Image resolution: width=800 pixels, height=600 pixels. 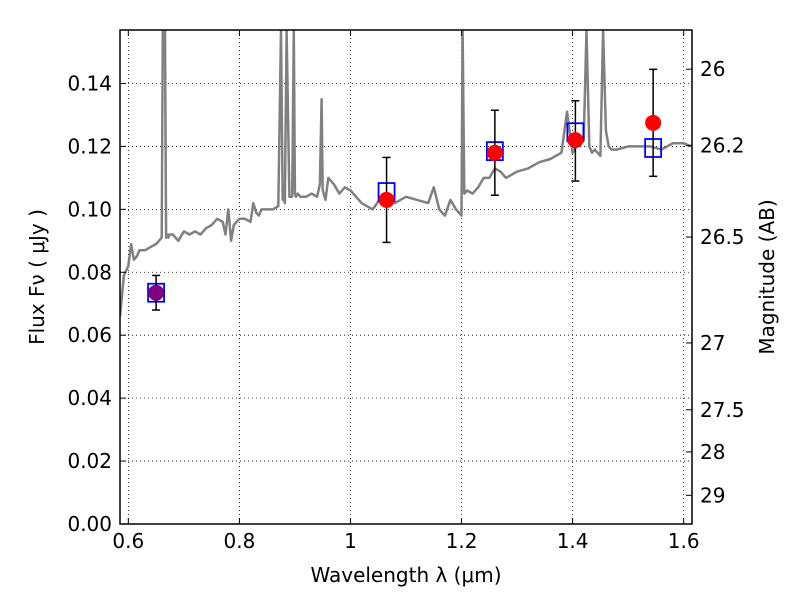 What do you see at coordinates (89, 146) in the screenshot?
I see `y-tick-label: 0.12` at bounding box center [89, 146].